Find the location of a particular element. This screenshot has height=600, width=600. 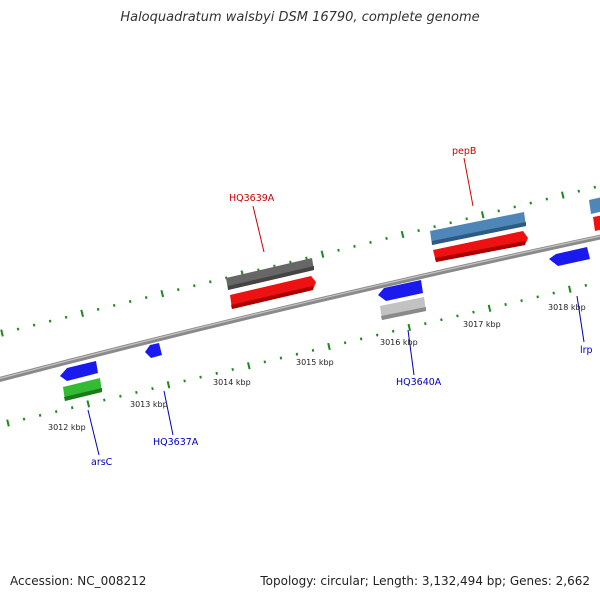

feature-HQ3640A is located at coordinates (402, 300).